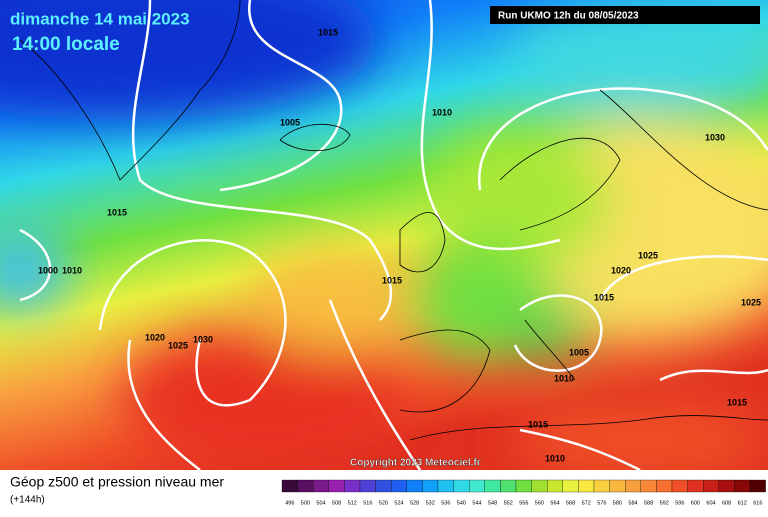 This screenshot has width=768, height=517. Describe the element at coordinates (48, 270) in the screenshot. I see `isobar-label: 1000` at that location.